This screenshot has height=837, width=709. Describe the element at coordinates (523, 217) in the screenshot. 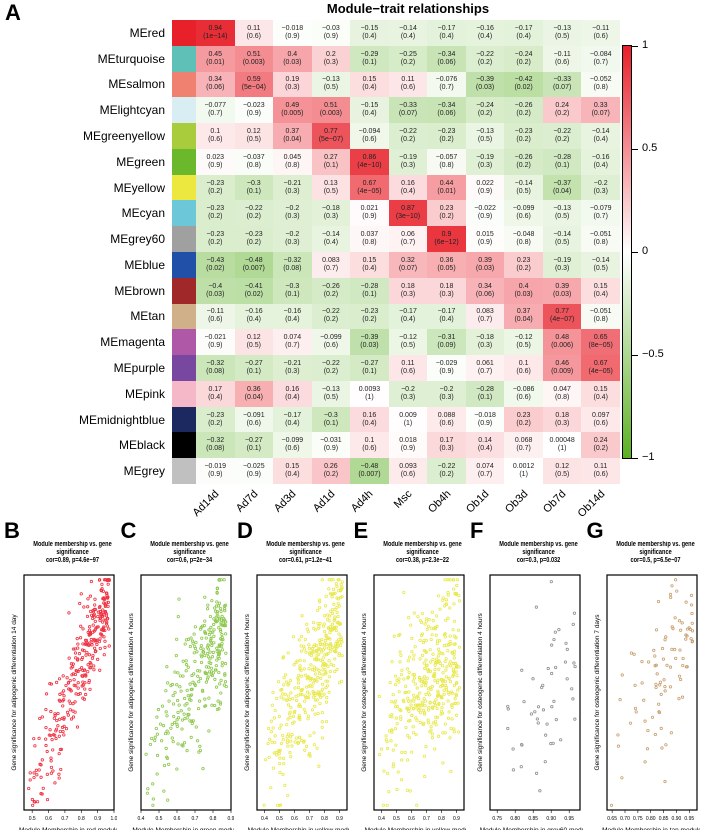

I see `cell-pvalue: (0.6)` at that location.